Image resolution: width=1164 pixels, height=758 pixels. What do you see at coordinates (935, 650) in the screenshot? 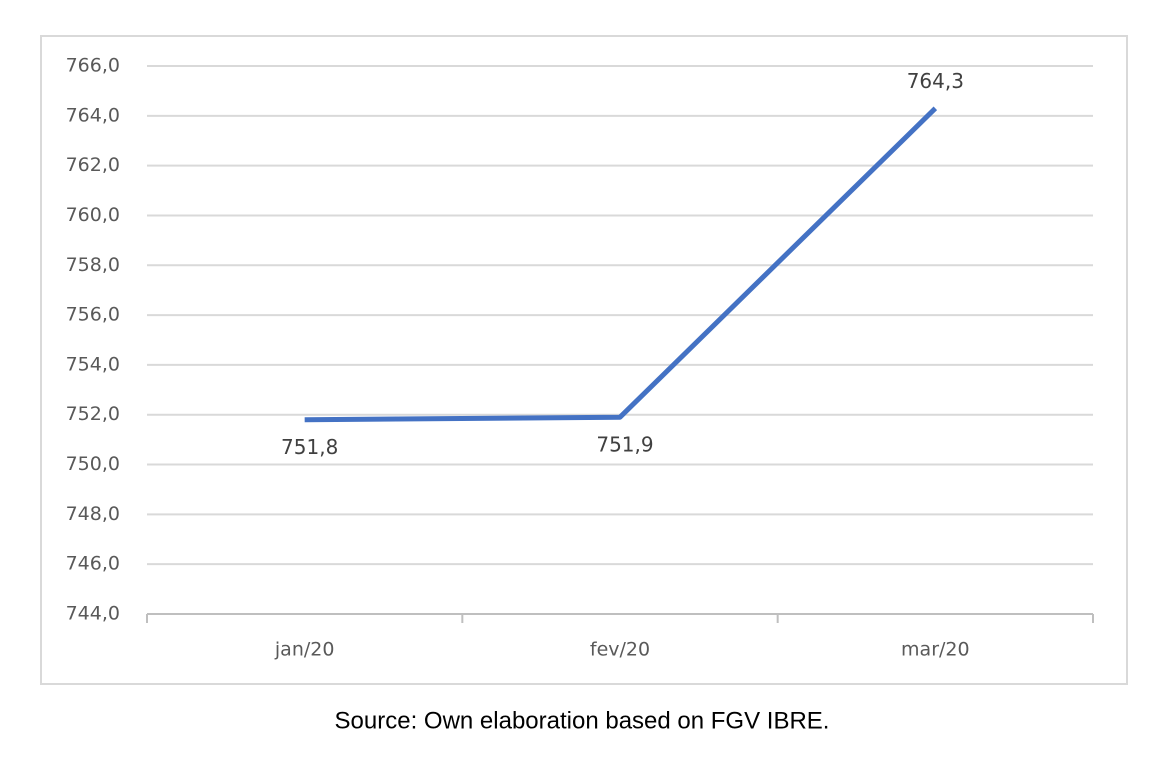
I see `x-tick-label: mar/20` at bounding box center [935, 650].